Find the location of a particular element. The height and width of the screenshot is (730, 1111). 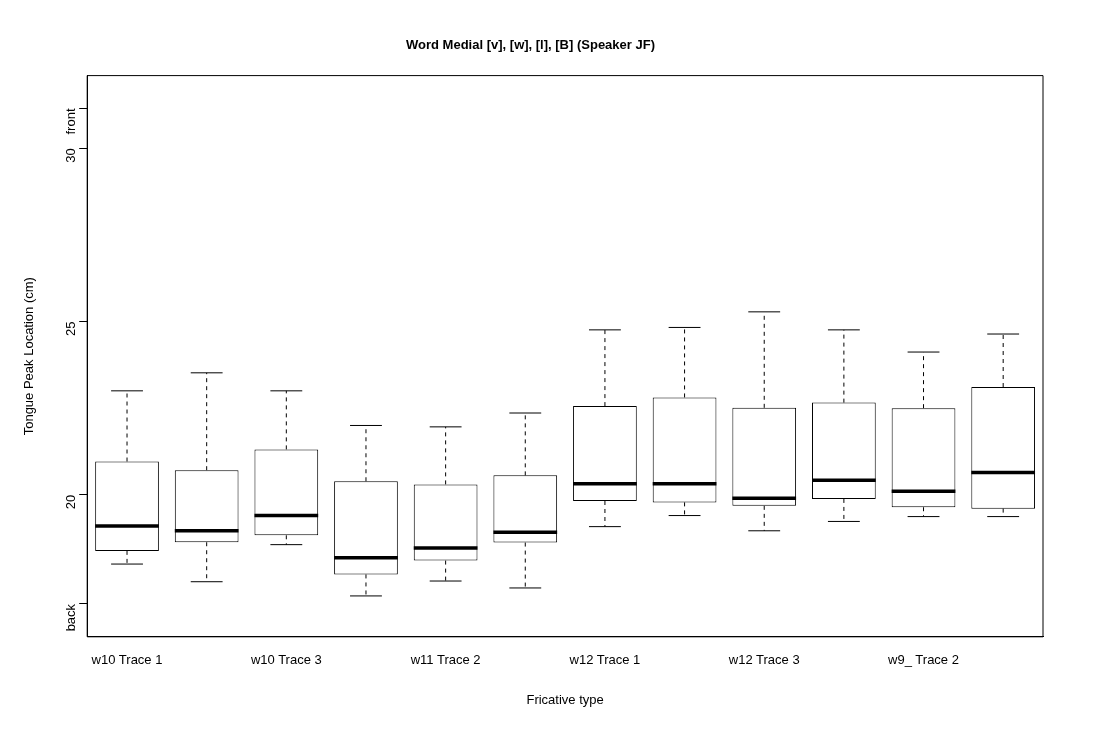

y-tick-label: front is located at coordinates (70, 121).